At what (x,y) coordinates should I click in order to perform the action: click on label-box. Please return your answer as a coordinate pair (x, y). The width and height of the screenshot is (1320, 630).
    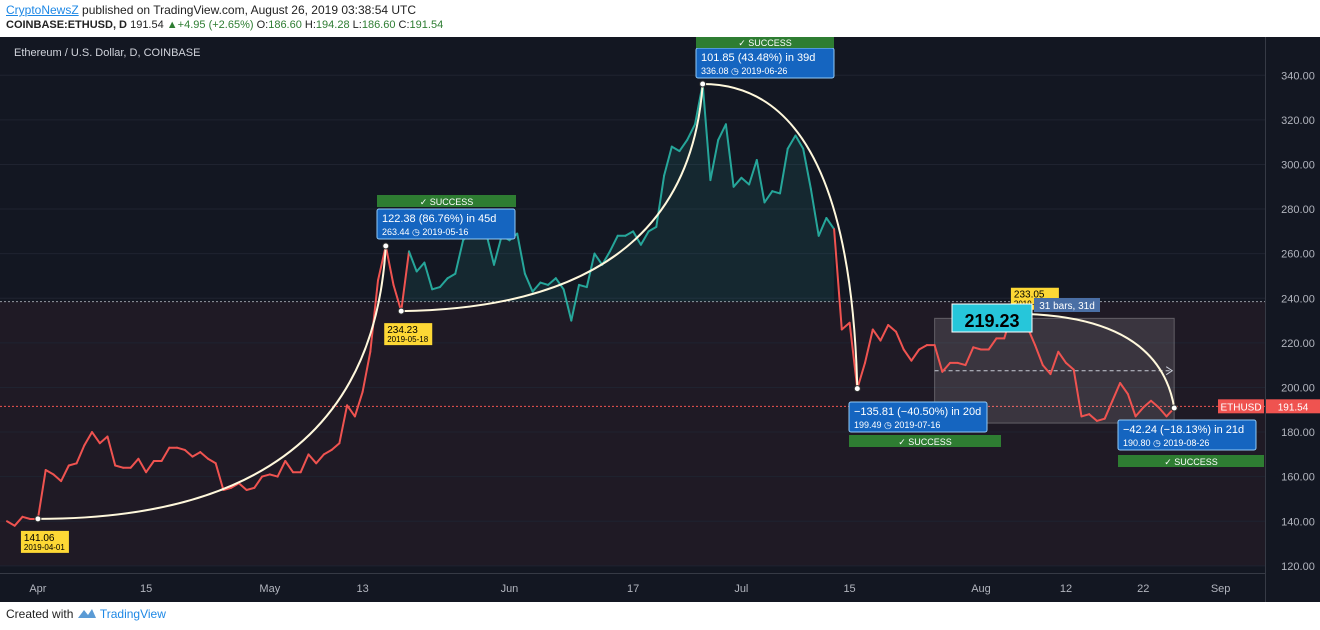
    Looking at the image, I should click on (408, 334).